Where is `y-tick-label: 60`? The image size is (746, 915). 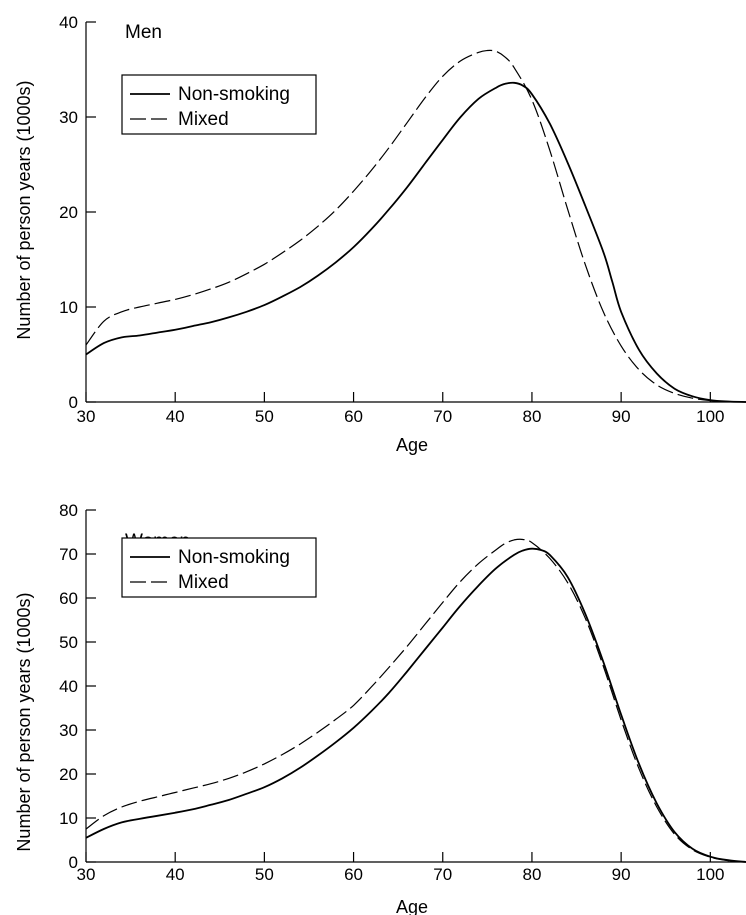
y-tick-label: 60 is located at coordinates (68, 598).